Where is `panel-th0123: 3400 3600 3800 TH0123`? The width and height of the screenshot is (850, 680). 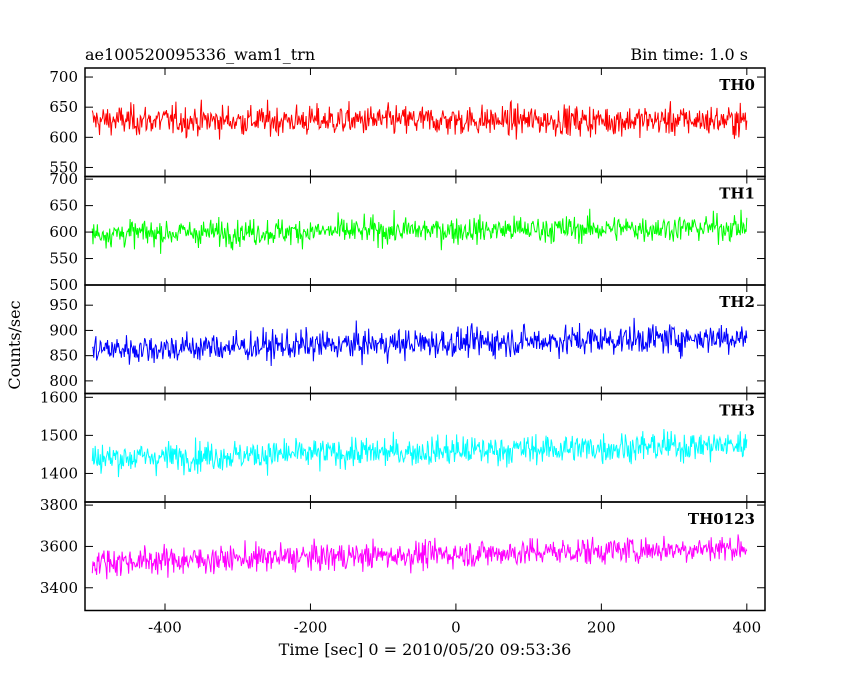
panel-th0123: 3400 3600 3800 TH0123 is located at coordinates (403, 554).